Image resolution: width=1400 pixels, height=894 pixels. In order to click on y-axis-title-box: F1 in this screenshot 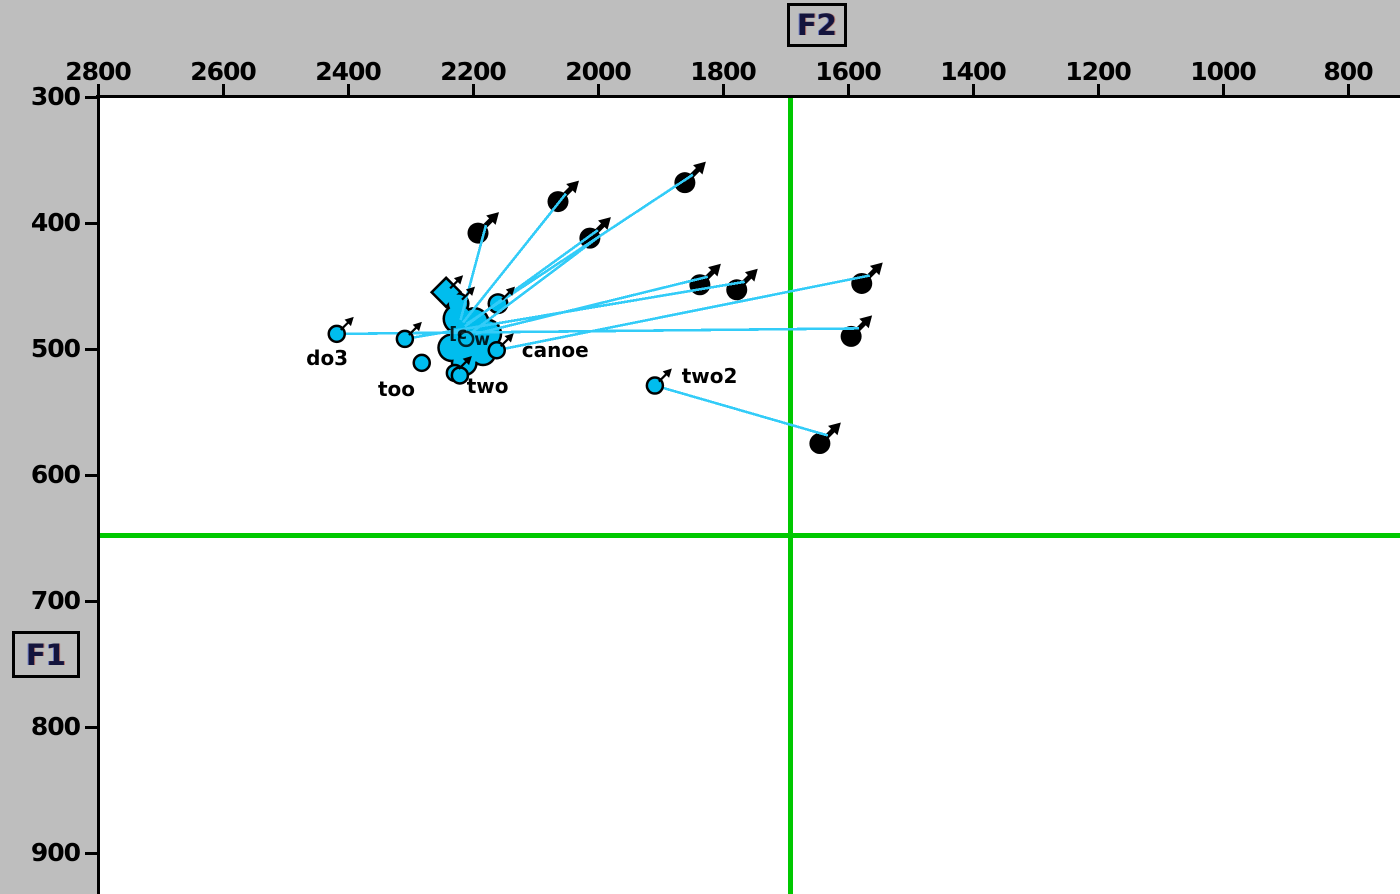, I will do `click(46, 654)`.